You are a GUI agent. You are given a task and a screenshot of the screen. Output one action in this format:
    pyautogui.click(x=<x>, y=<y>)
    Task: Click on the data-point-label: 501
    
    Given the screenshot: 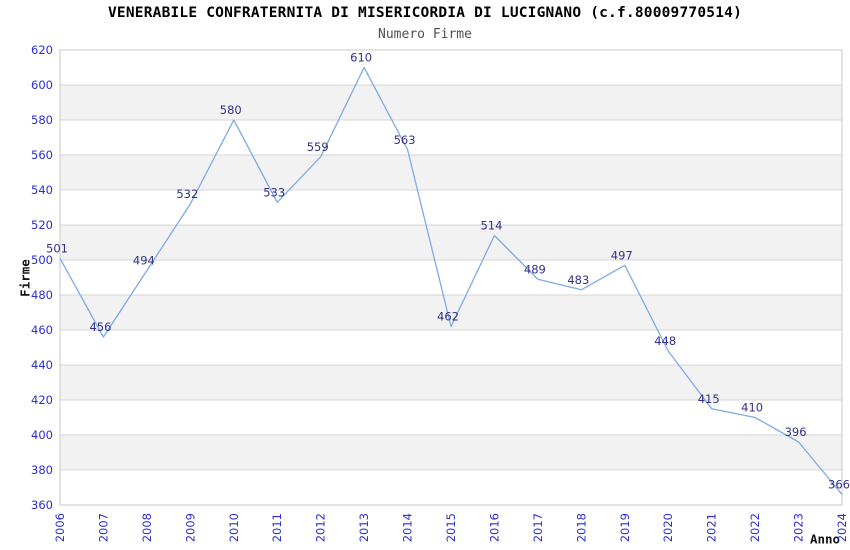 What is the action you would take?
    pyautogui.click(x=57, y=248)
    